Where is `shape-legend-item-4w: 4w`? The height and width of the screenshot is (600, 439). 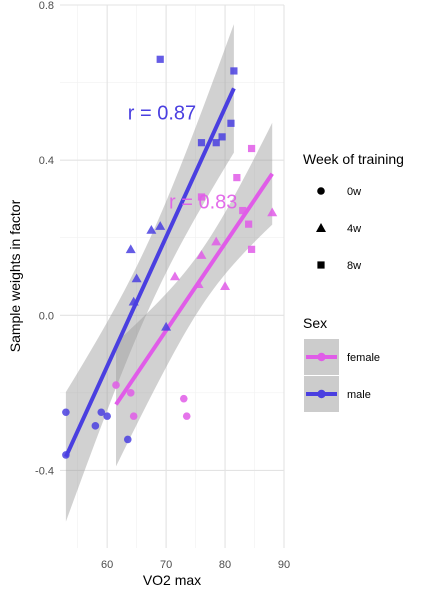 shape-legend-item-4w: 4w is located at coordinates (338, 229).